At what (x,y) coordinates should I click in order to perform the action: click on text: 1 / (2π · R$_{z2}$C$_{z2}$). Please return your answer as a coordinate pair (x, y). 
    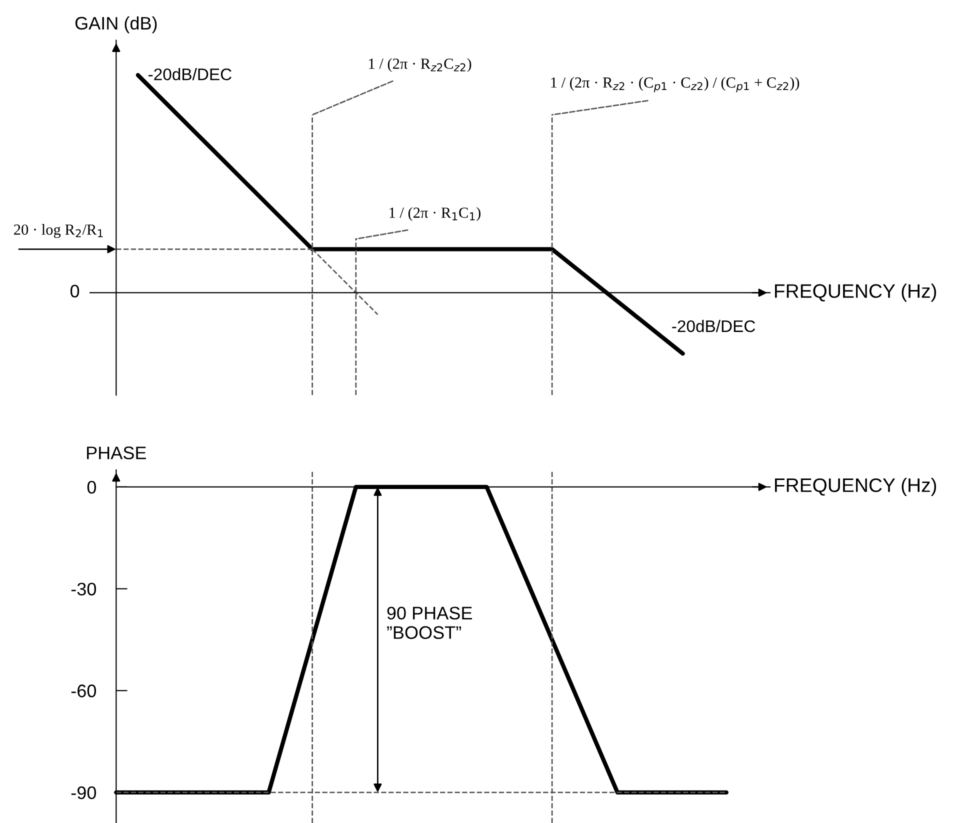
    Looking at the image, I should click on (420, 65).